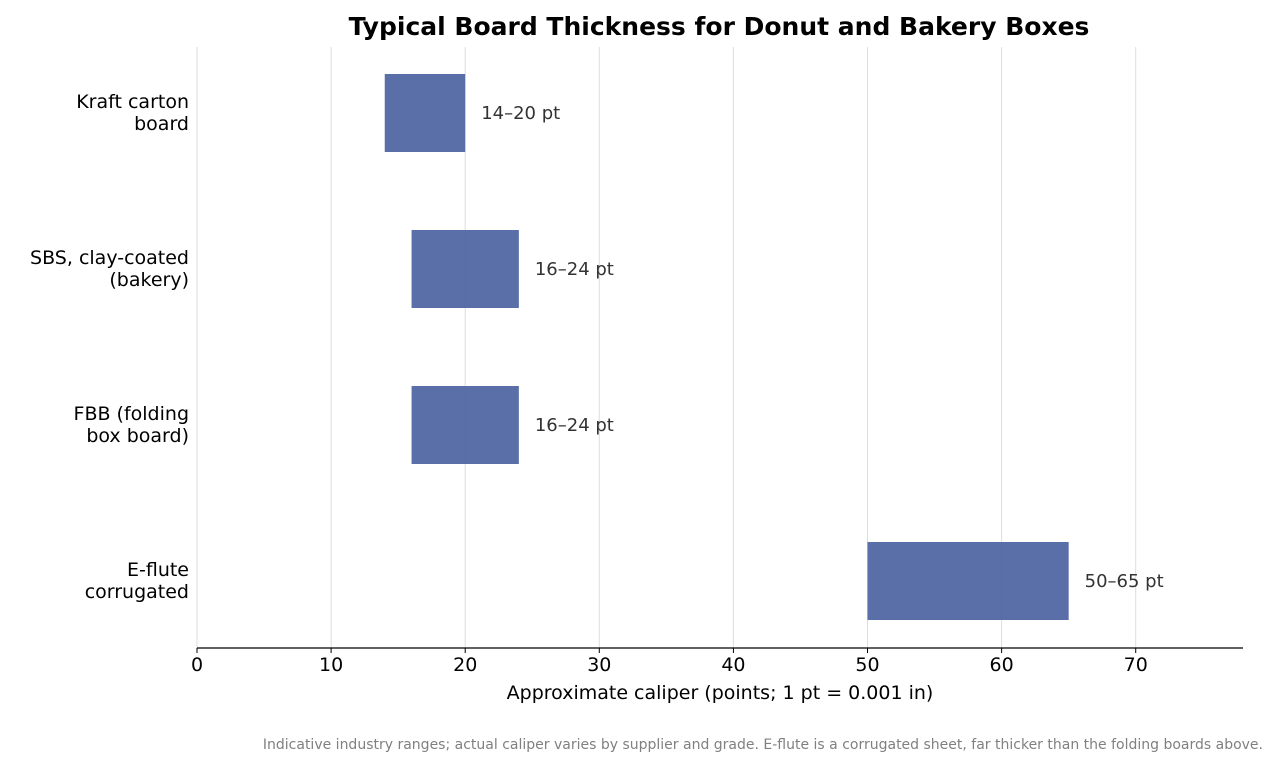 The height and width of the screenshot is (767, 1278). Describe the element at coordinates (132, 102) in the screenshot. I see `category-label-0-line-0: Kraft carton` at that location.